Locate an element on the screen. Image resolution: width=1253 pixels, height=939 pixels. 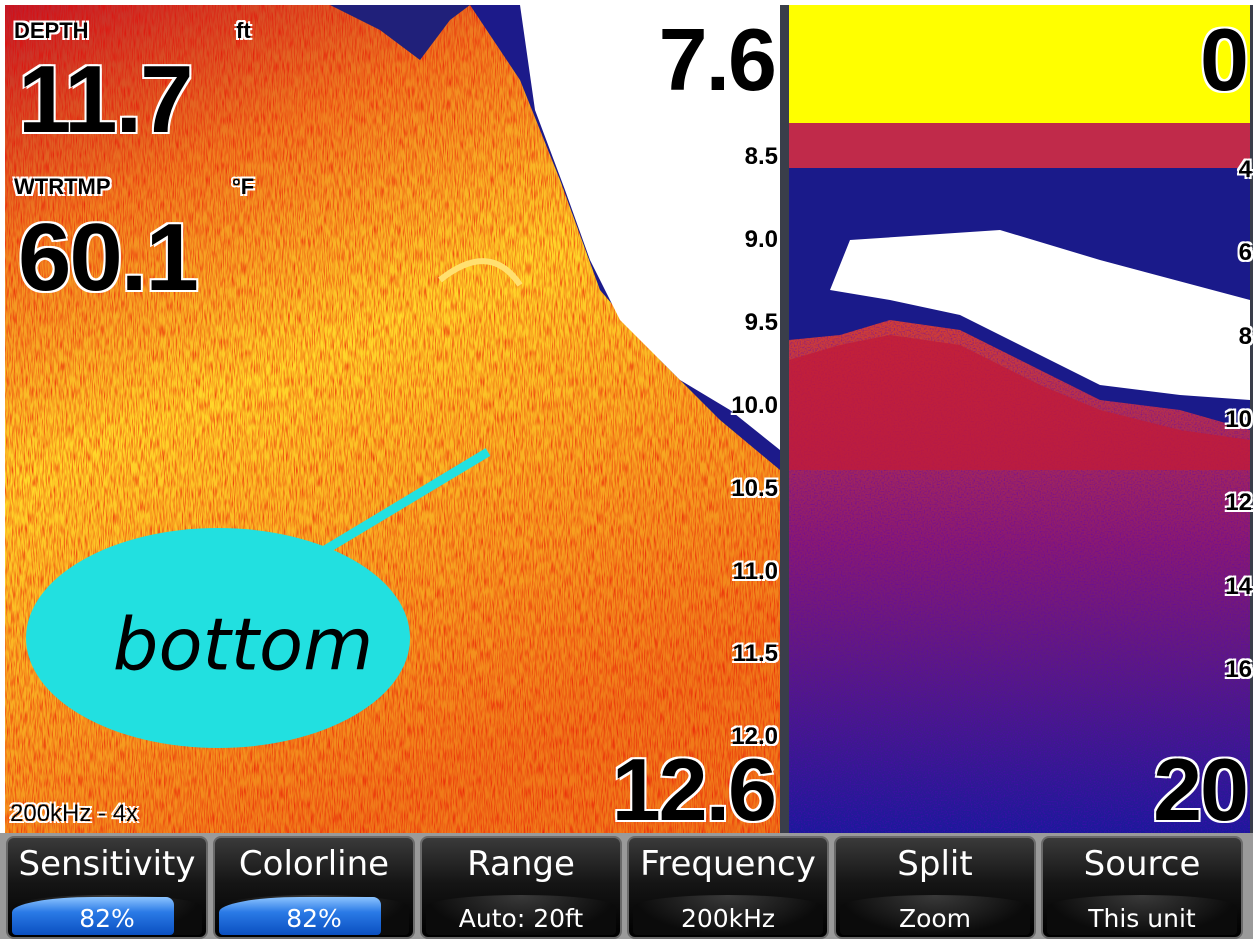
depth-value: 11.7 is located at coordinates (106, 99).